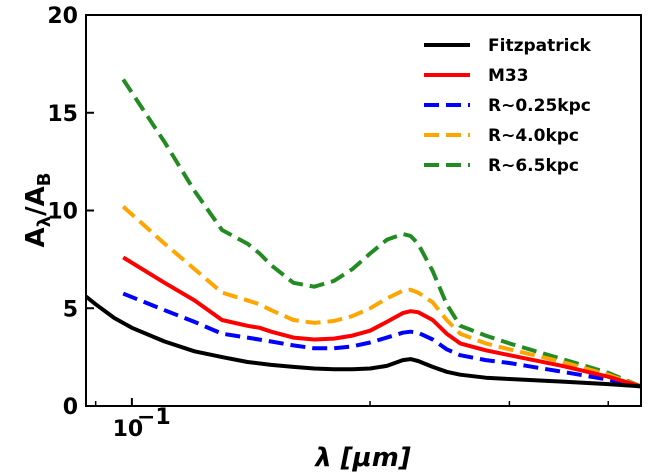 This screenshot has height=474, width=656. What do you see at coordinates (539, 106) in the screenshot?
I see `legend-label: R~0.25kpc` at bounding box center [539, 106].